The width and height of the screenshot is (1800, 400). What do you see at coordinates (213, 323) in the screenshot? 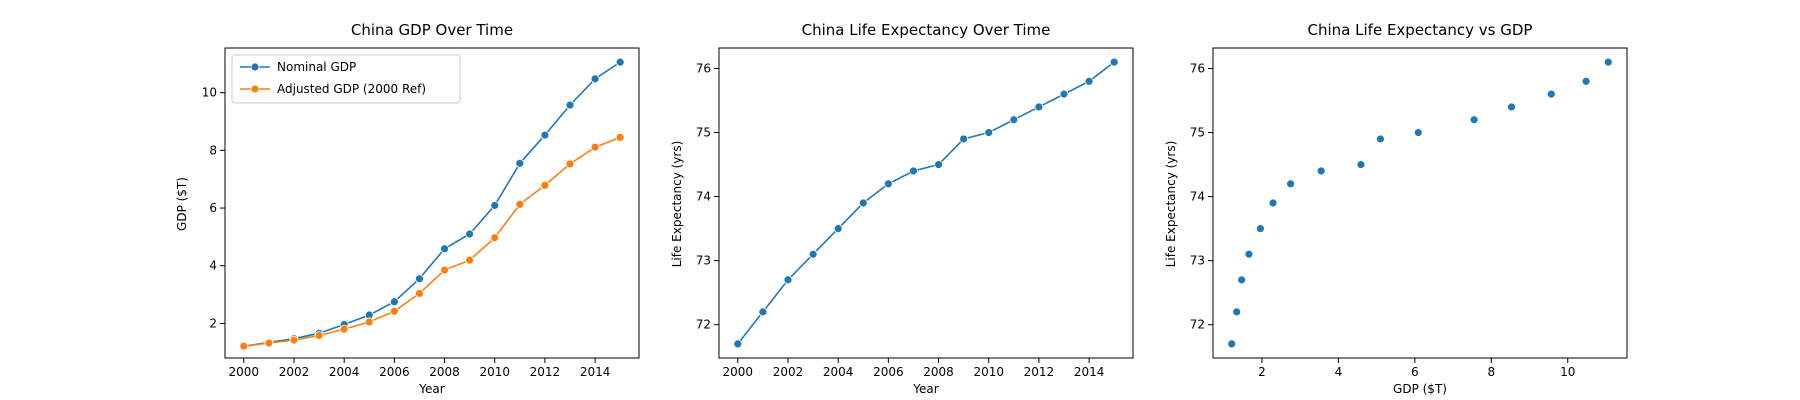
I see `y-tick-label: 2` at bounding box center [213, 323].